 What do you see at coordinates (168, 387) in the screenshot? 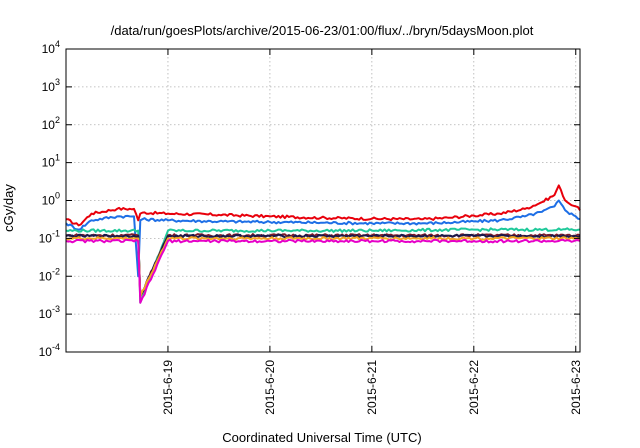
I see `x-tick-label: 2015-6-19` at bounding box center [168, 387].